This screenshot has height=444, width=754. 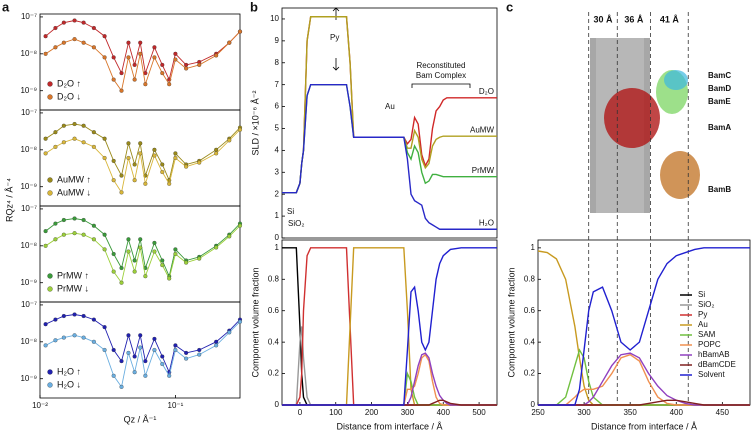 I want to click on legend-label: PrMW ↓, so click(x=73, y=288).